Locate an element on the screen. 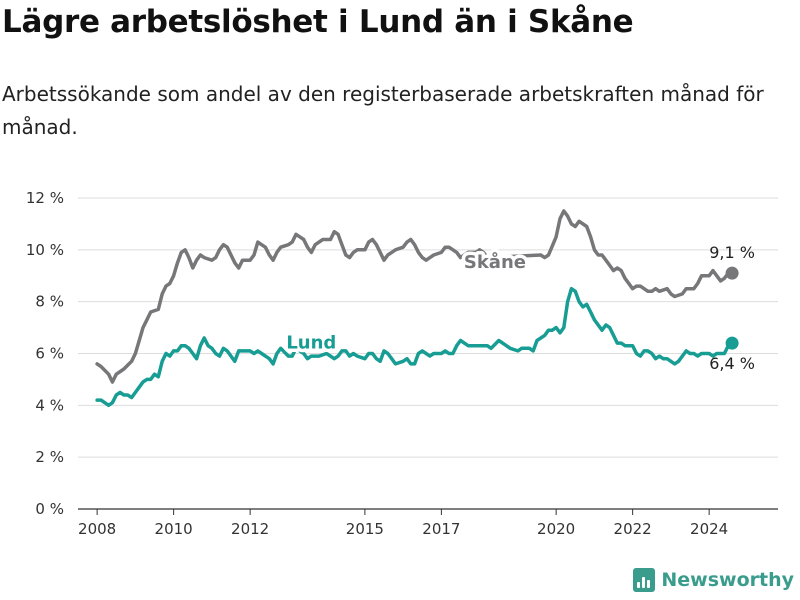 This screenshot has height=600, width=800. y-tick-label: 0 % is located at coordinates (49, 509).